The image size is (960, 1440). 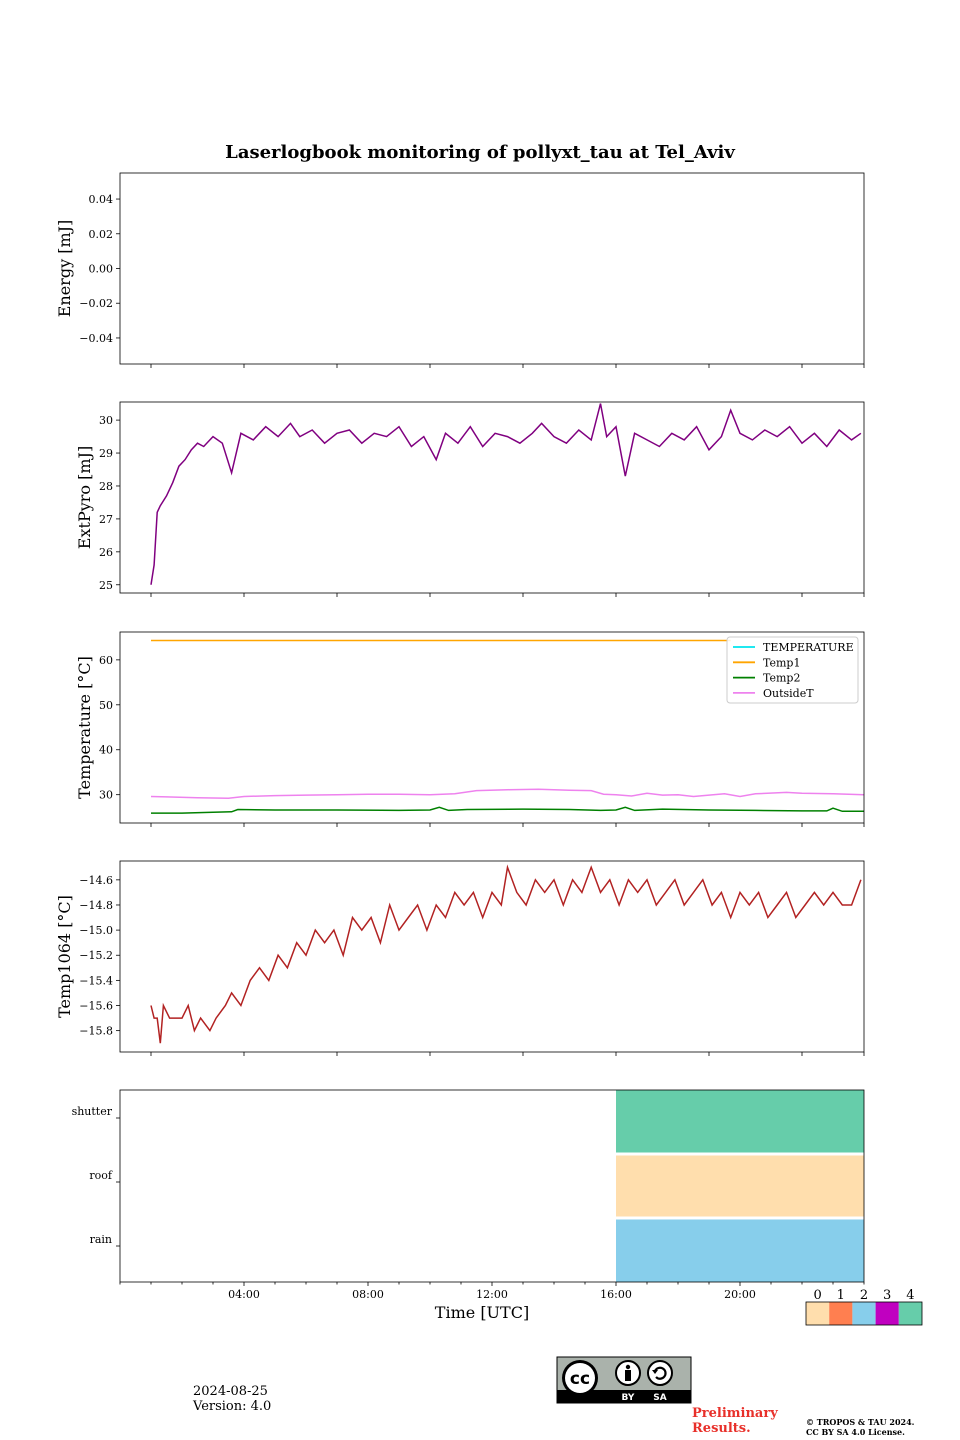 I want to click on legend: TEMPERATURE Temp1 Temp2 OutsideT, so click(x=792, y=670).